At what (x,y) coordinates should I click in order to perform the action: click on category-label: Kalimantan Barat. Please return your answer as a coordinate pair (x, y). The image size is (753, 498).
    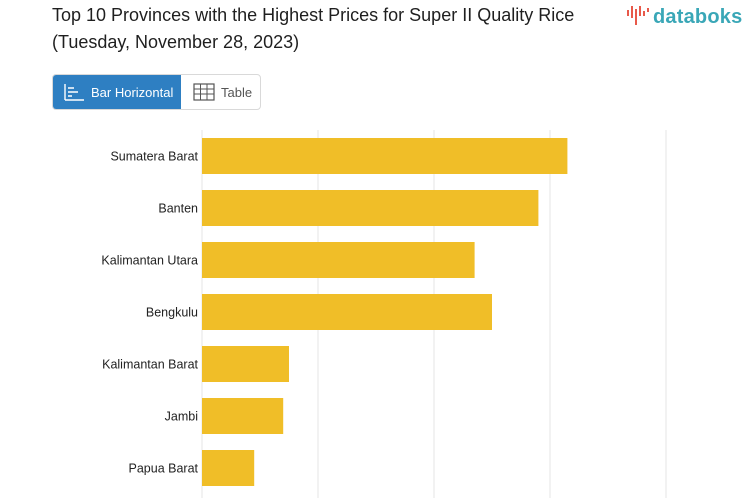
    Looking at the image, I should click on (150, 365).